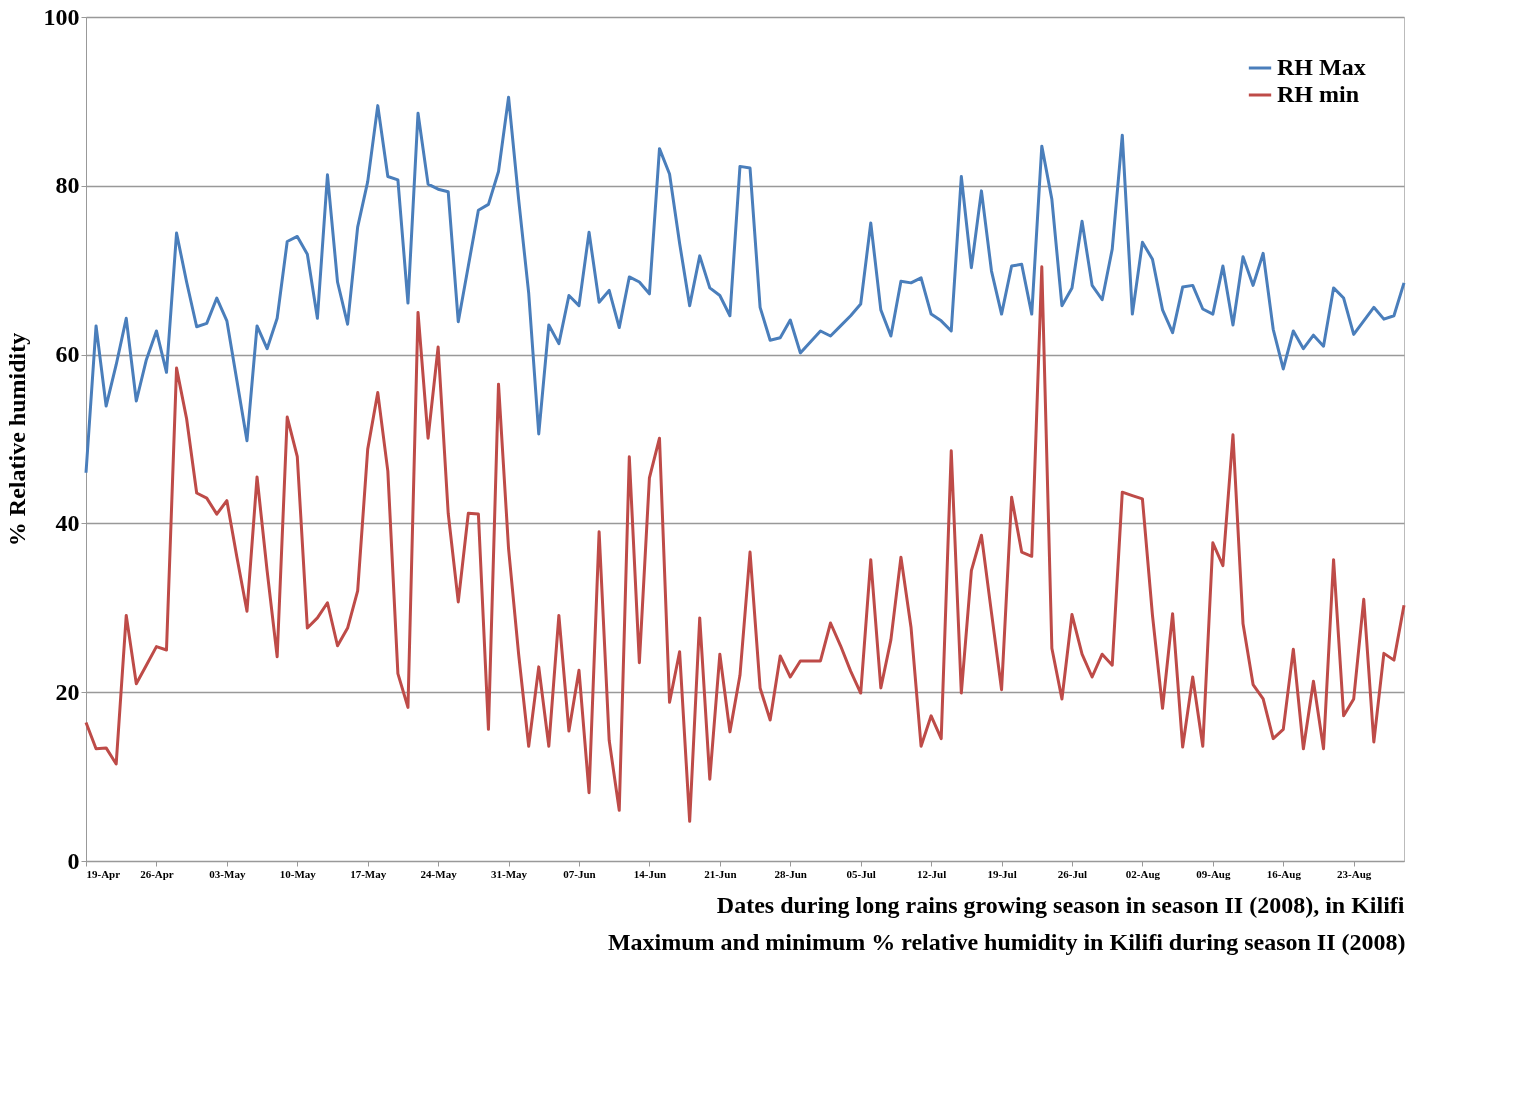 The height and width of the screenshot is (1116, 1519). What do you see at coordinates (1318, 94) in the screenshot?
I see `legend-label: RH min` at bounding box center [1318, 94].